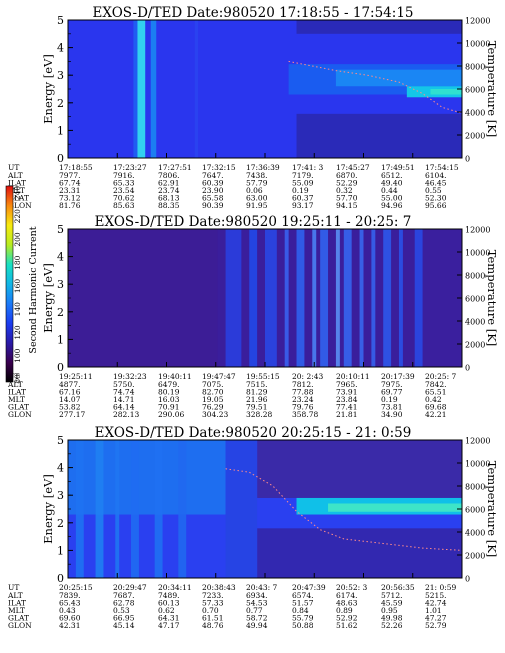  I want to click on table-cell: 64.14, so click(124, 407).